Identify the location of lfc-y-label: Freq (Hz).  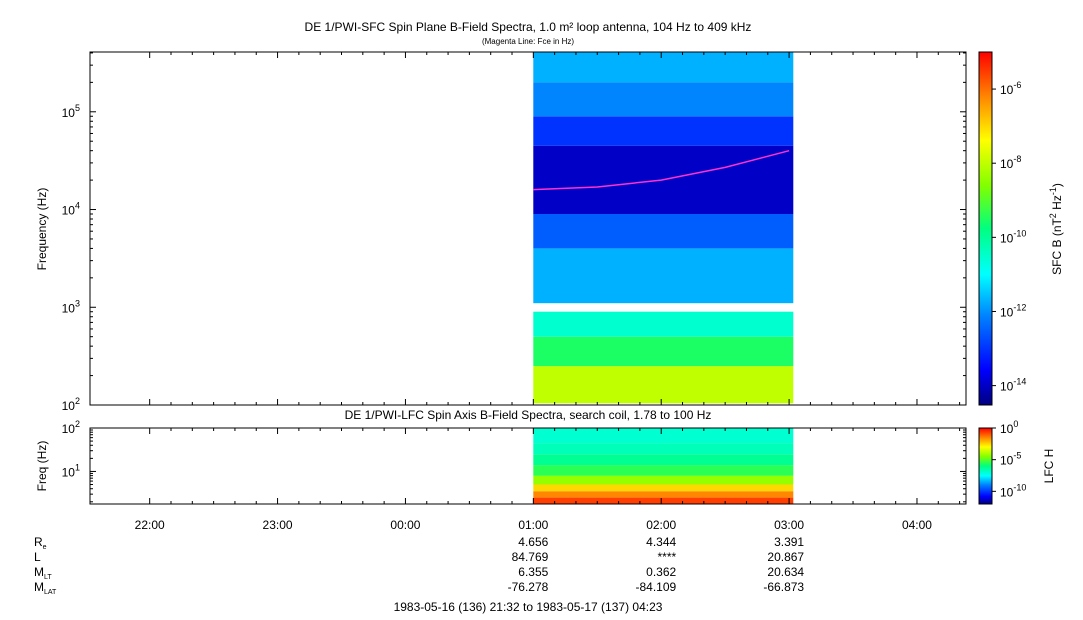
(42, 466).